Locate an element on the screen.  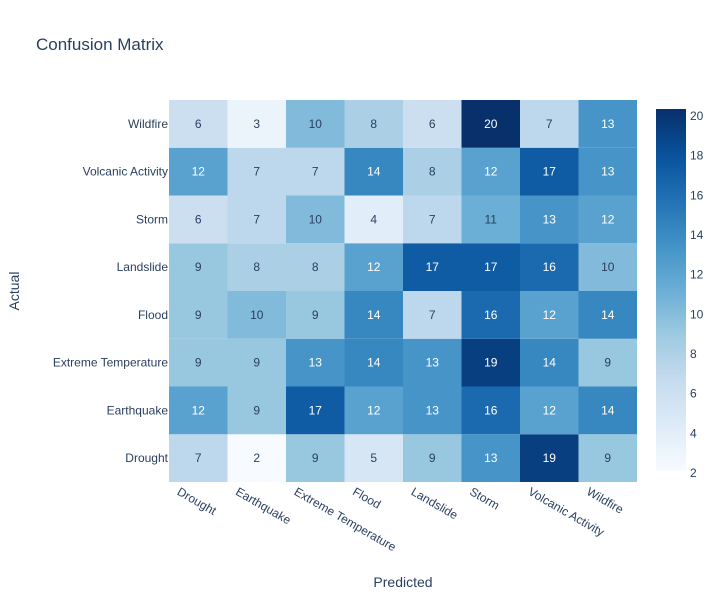
colorbar-tick-label: 4 is located at coordinates (693, 433).